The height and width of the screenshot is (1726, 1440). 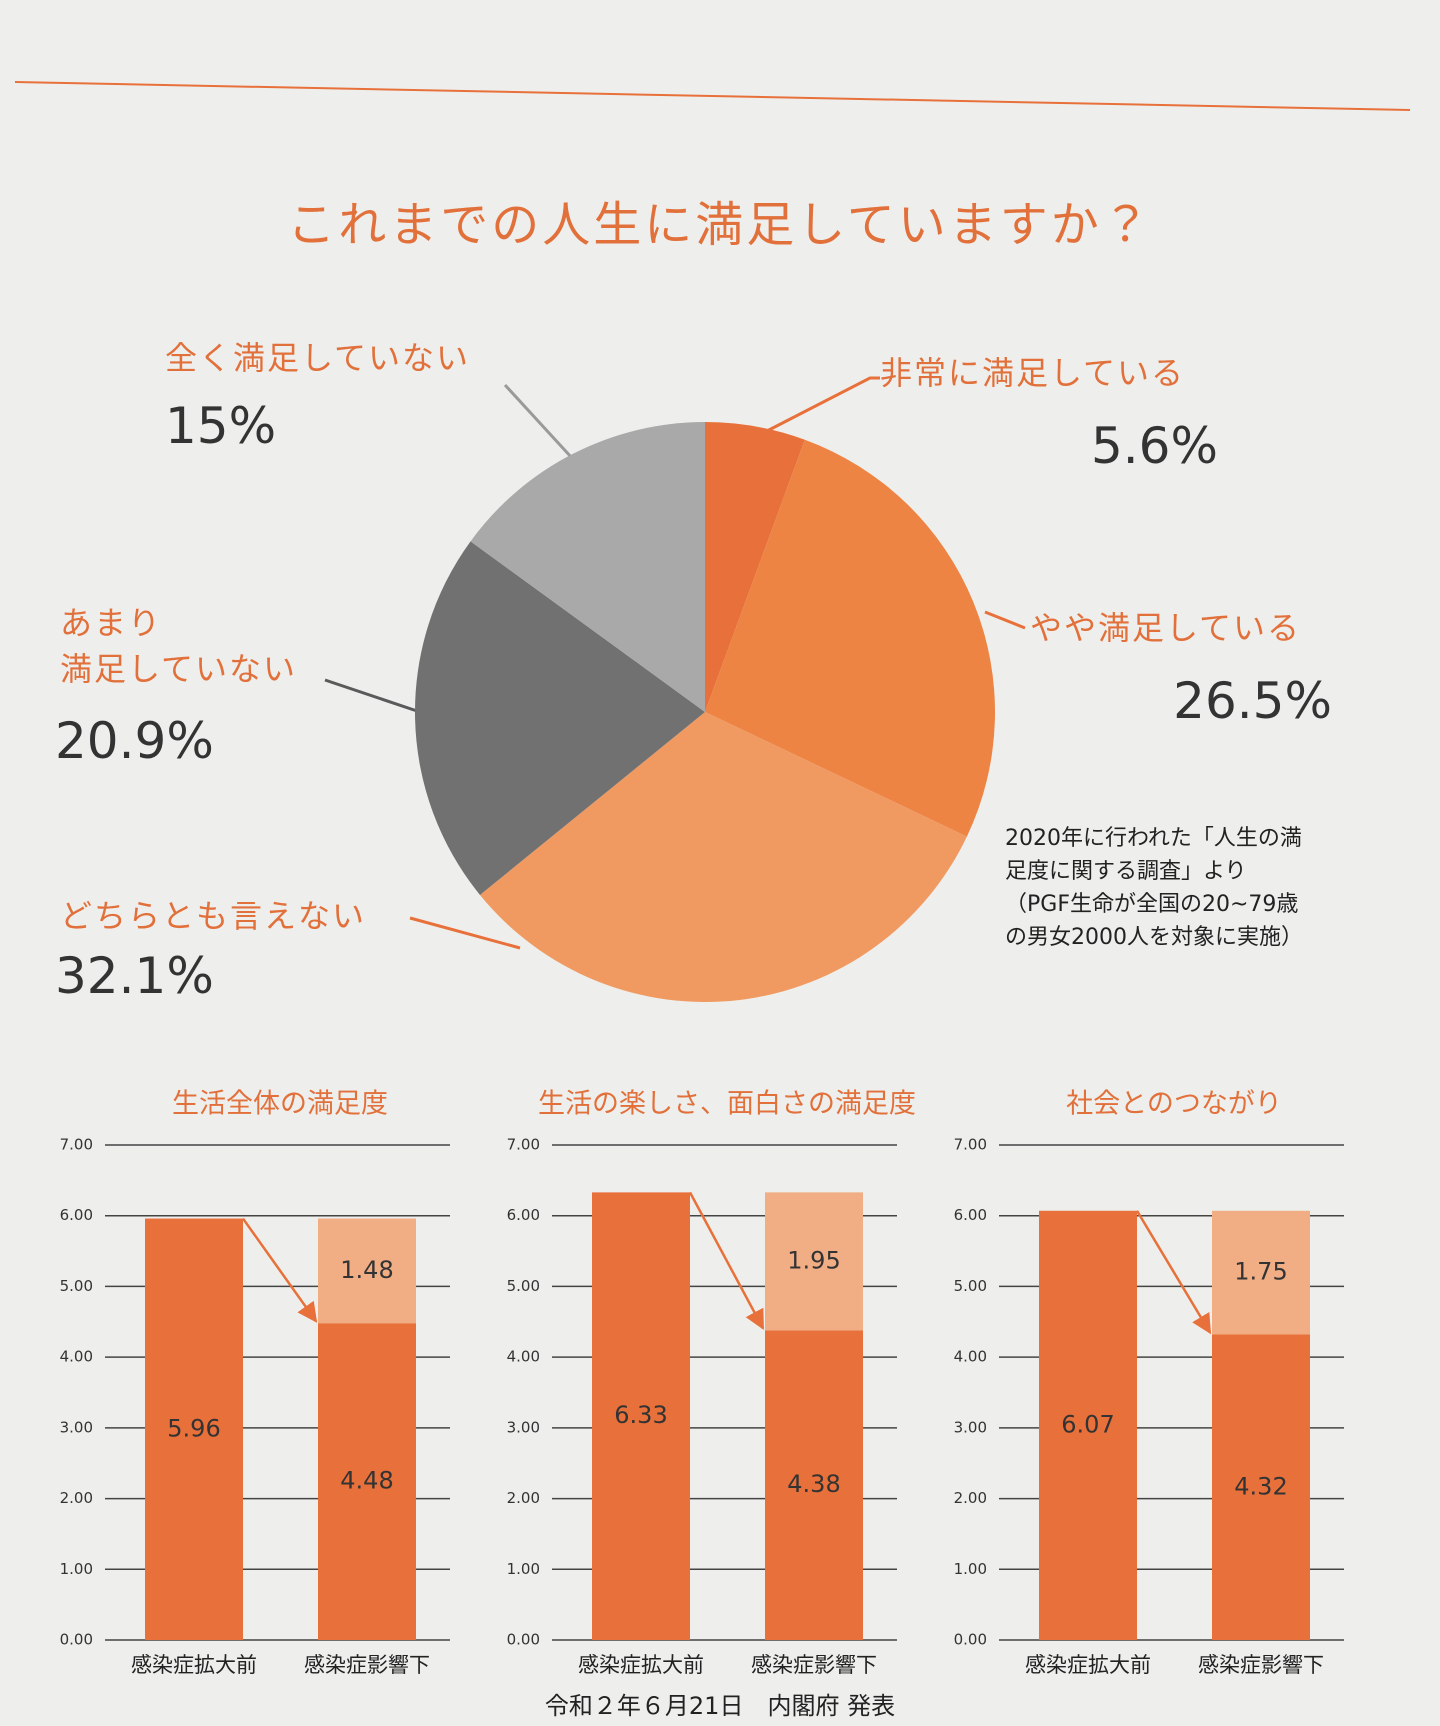 I want to click on pie-value-label: 20.9%, so click(x=134, y=741).